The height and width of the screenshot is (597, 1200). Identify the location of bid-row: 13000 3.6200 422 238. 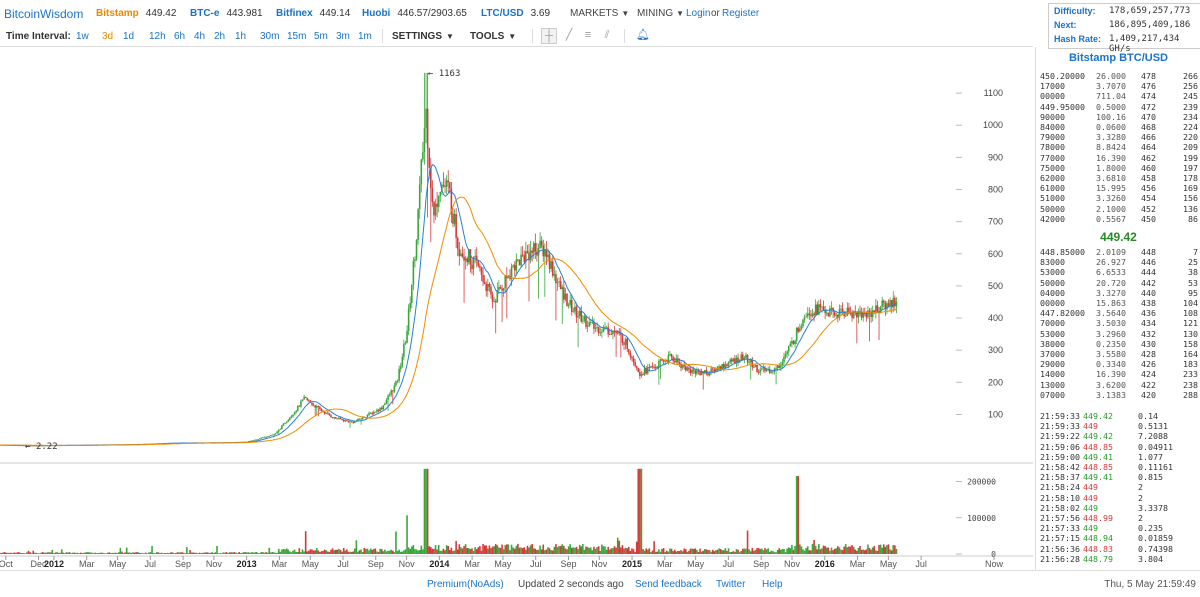
(1119, 385).